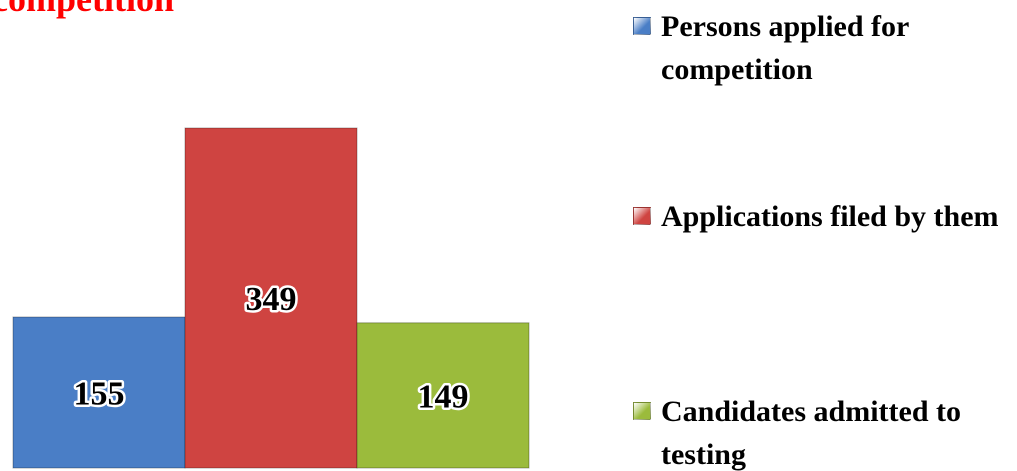 The image size is (1017, 471). What do you see at coordinates (87, 10) in the screenshot?
I see `chart-title: competition` at bounding box center [87, 10].